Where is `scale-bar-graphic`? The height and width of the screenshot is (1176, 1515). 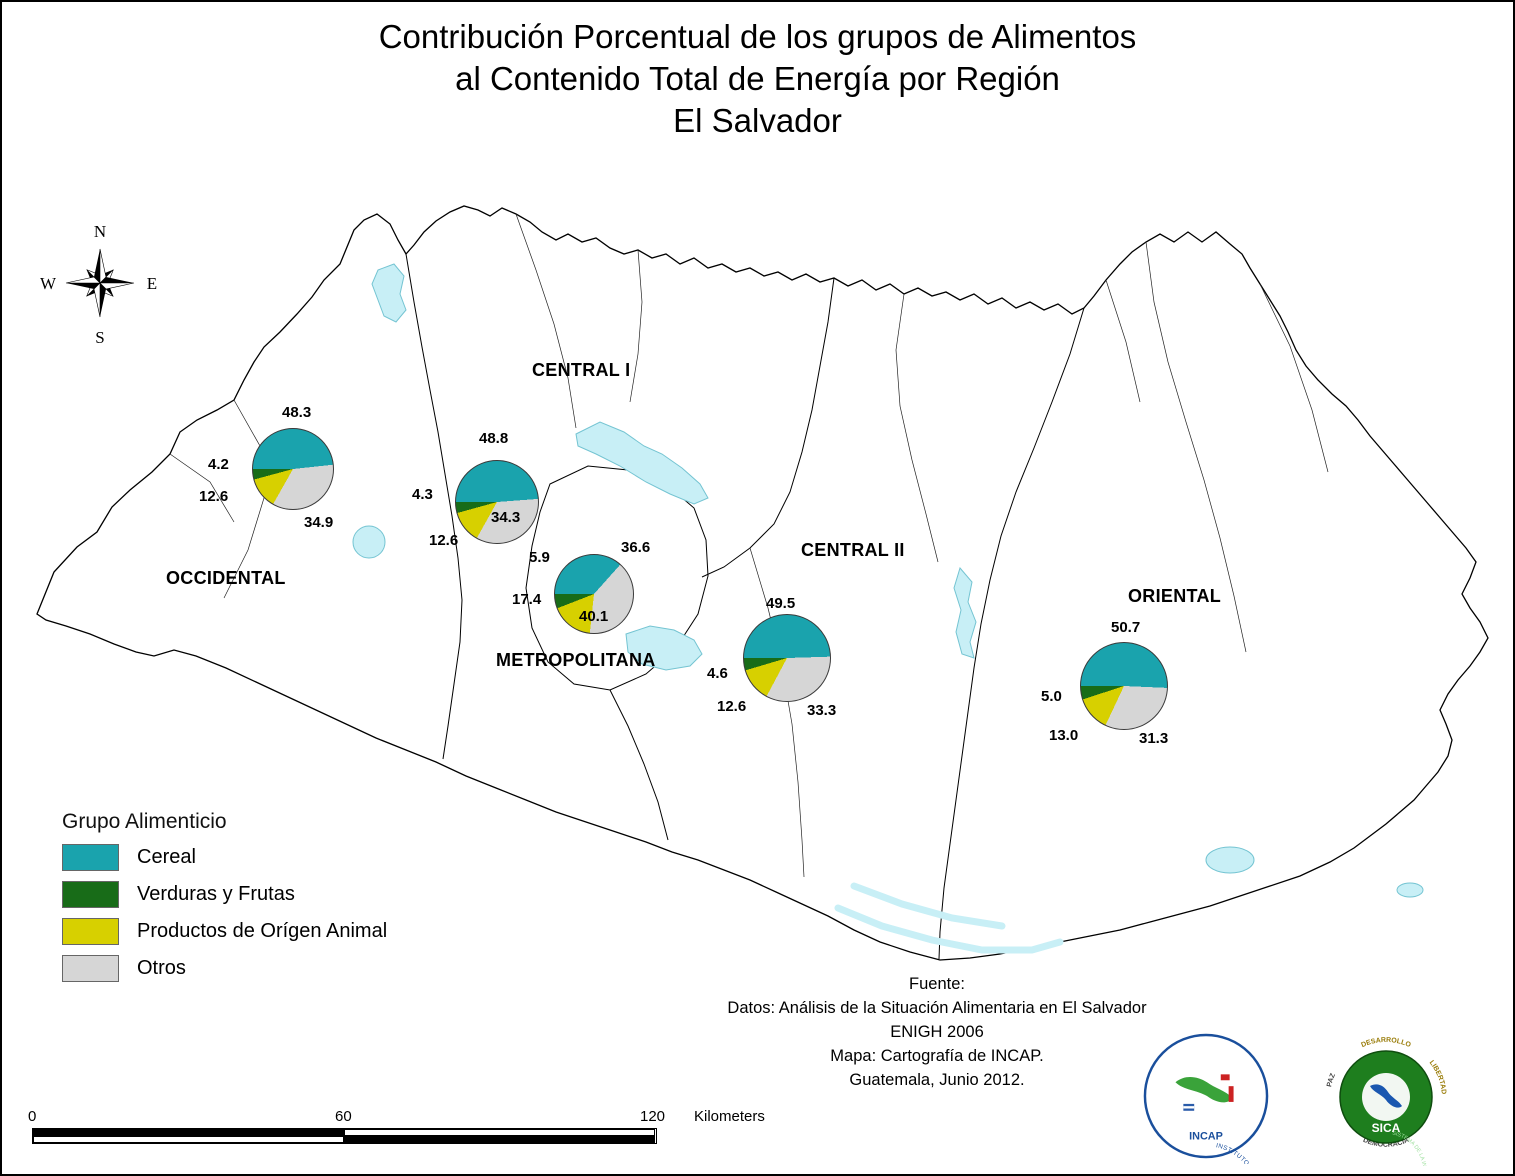 scale-bar-graphic is located at coordinates (344, 1136).